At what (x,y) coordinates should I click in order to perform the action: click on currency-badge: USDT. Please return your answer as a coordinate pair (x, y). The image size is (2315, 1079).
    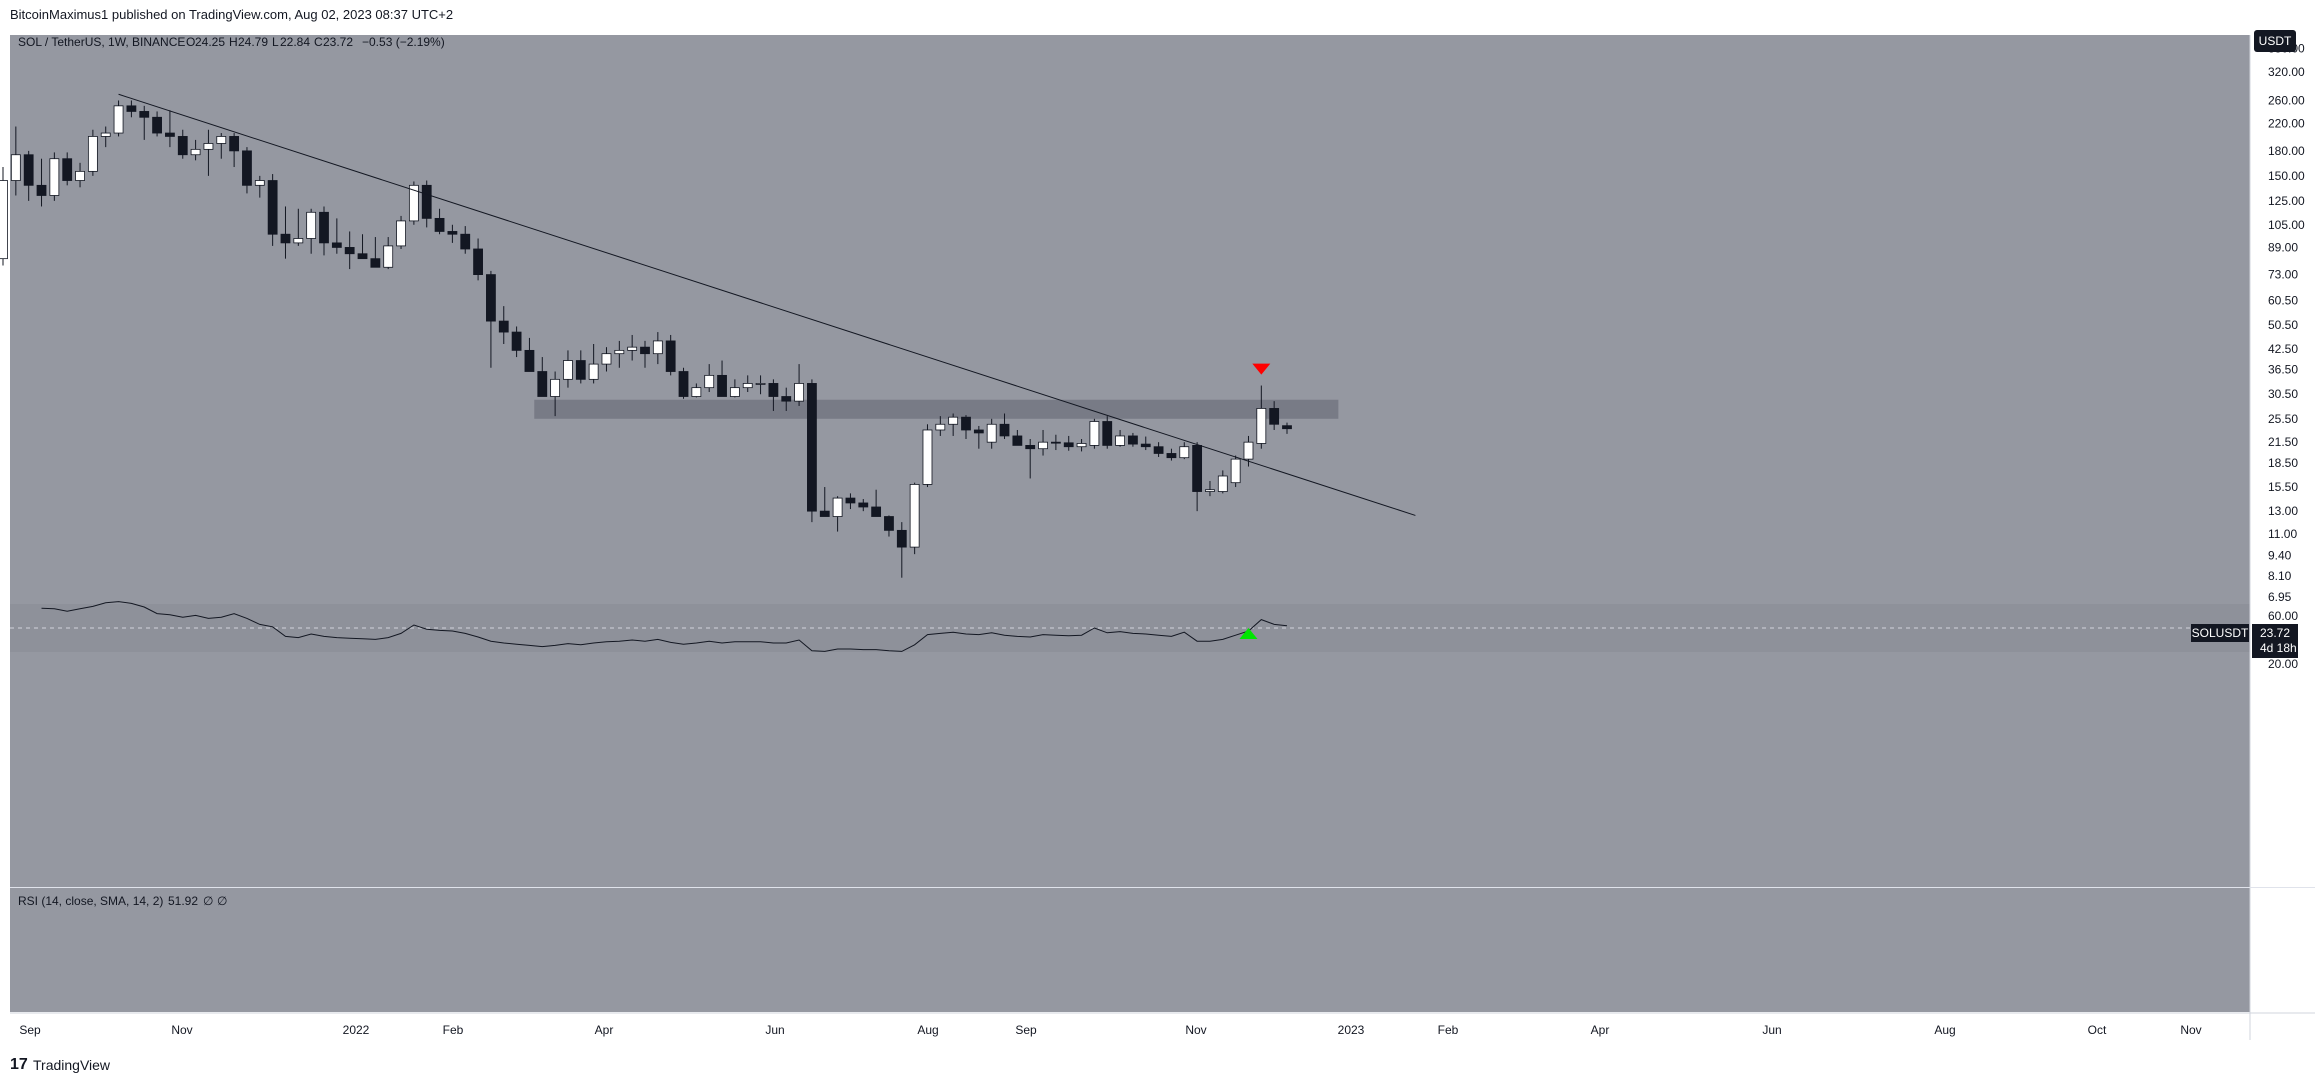
    Looking at the image, I should click on (2275, 41).